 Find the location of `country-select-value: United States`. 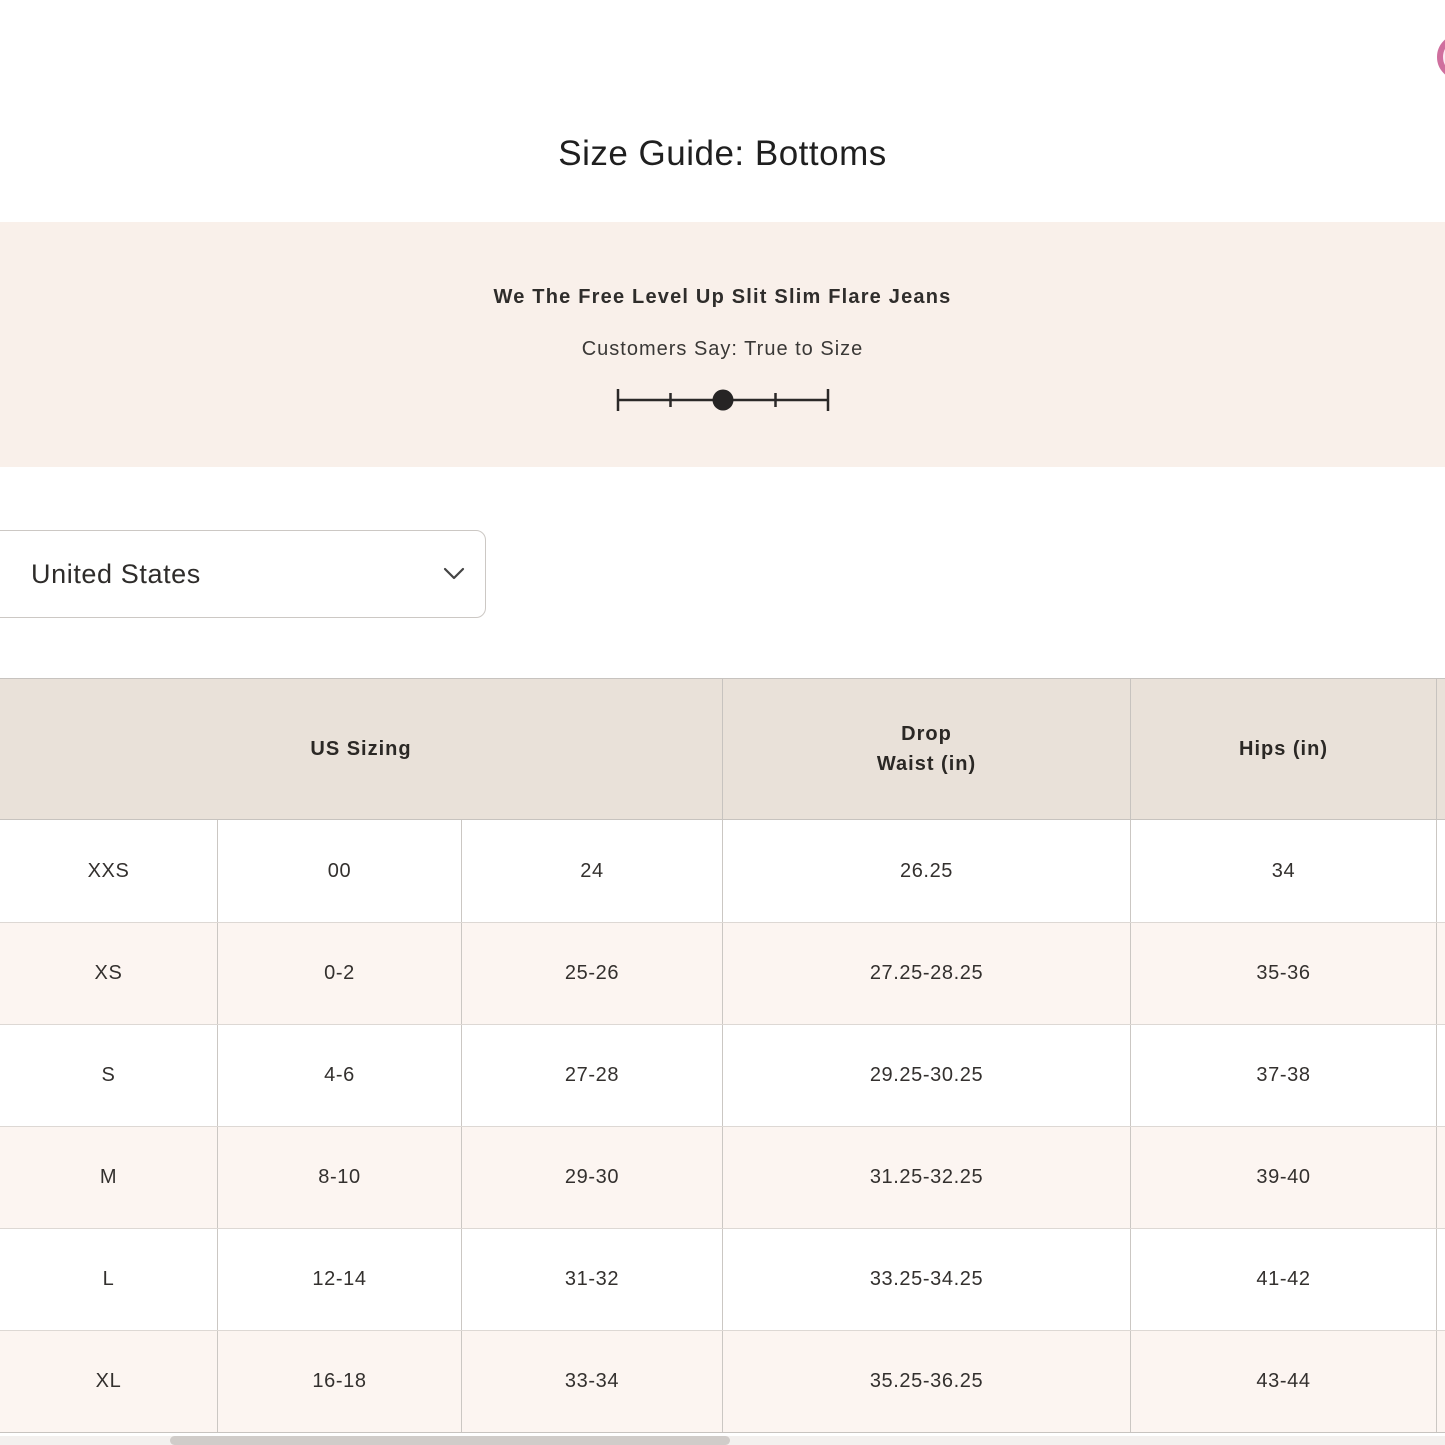

country-select-value: United States is located at coordinates (116, 573).